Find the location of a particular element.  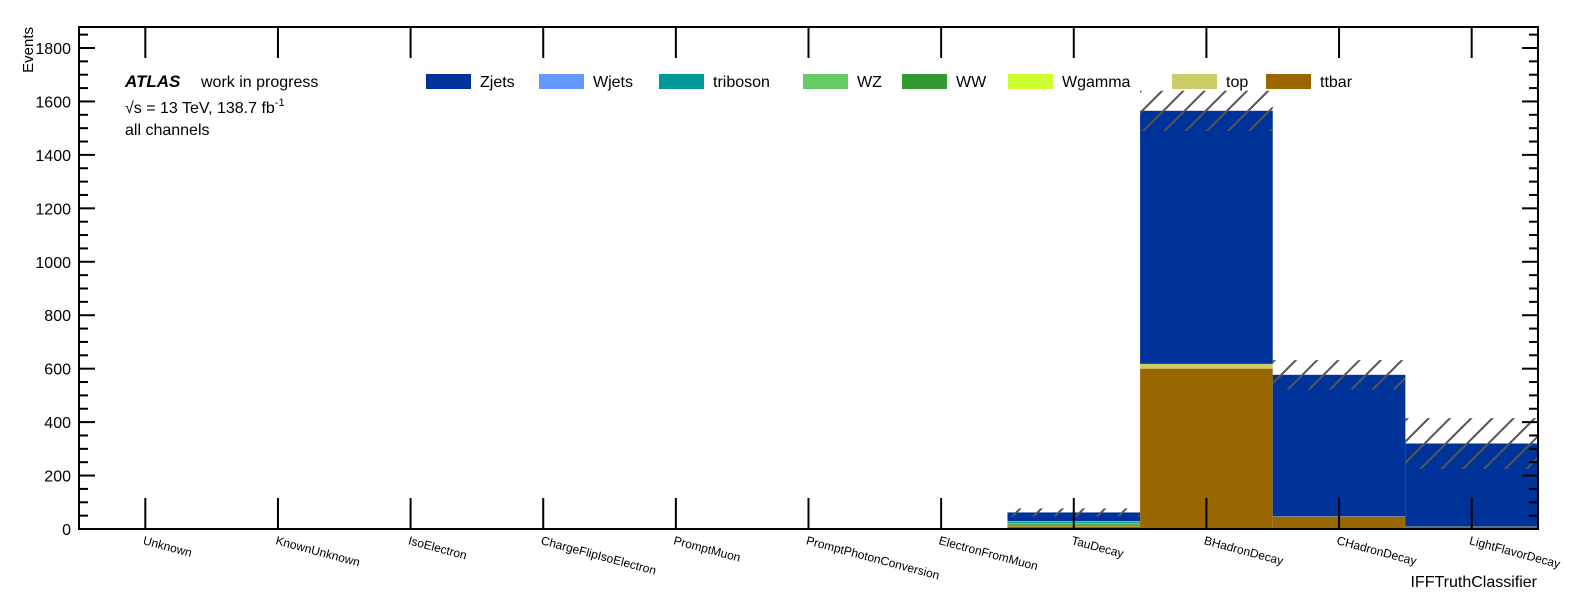

legend-swatch-triboson is located at coordinates (681, 81).